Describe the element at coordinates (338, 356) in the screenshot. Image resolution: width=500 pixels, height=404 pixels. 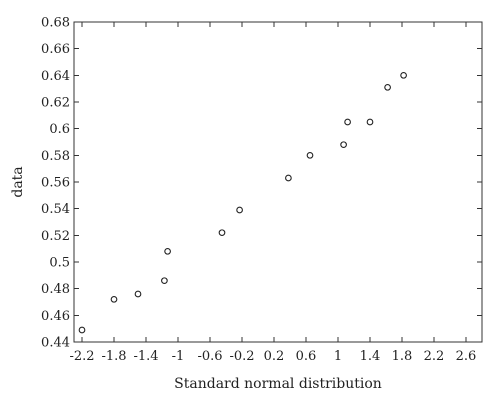
I see `x-tick-label: 1` at that location.